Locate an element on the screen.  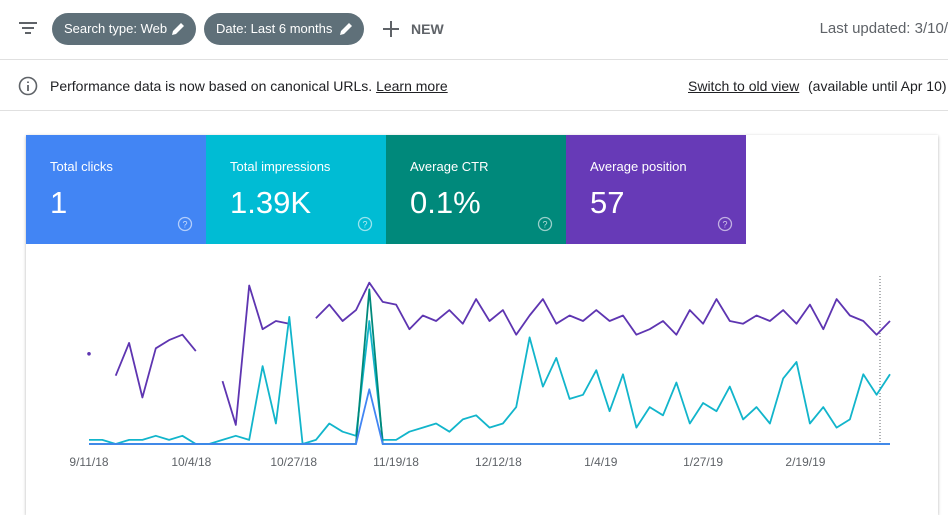
metric-value: 1.39K is located at coordinates (271, 202).